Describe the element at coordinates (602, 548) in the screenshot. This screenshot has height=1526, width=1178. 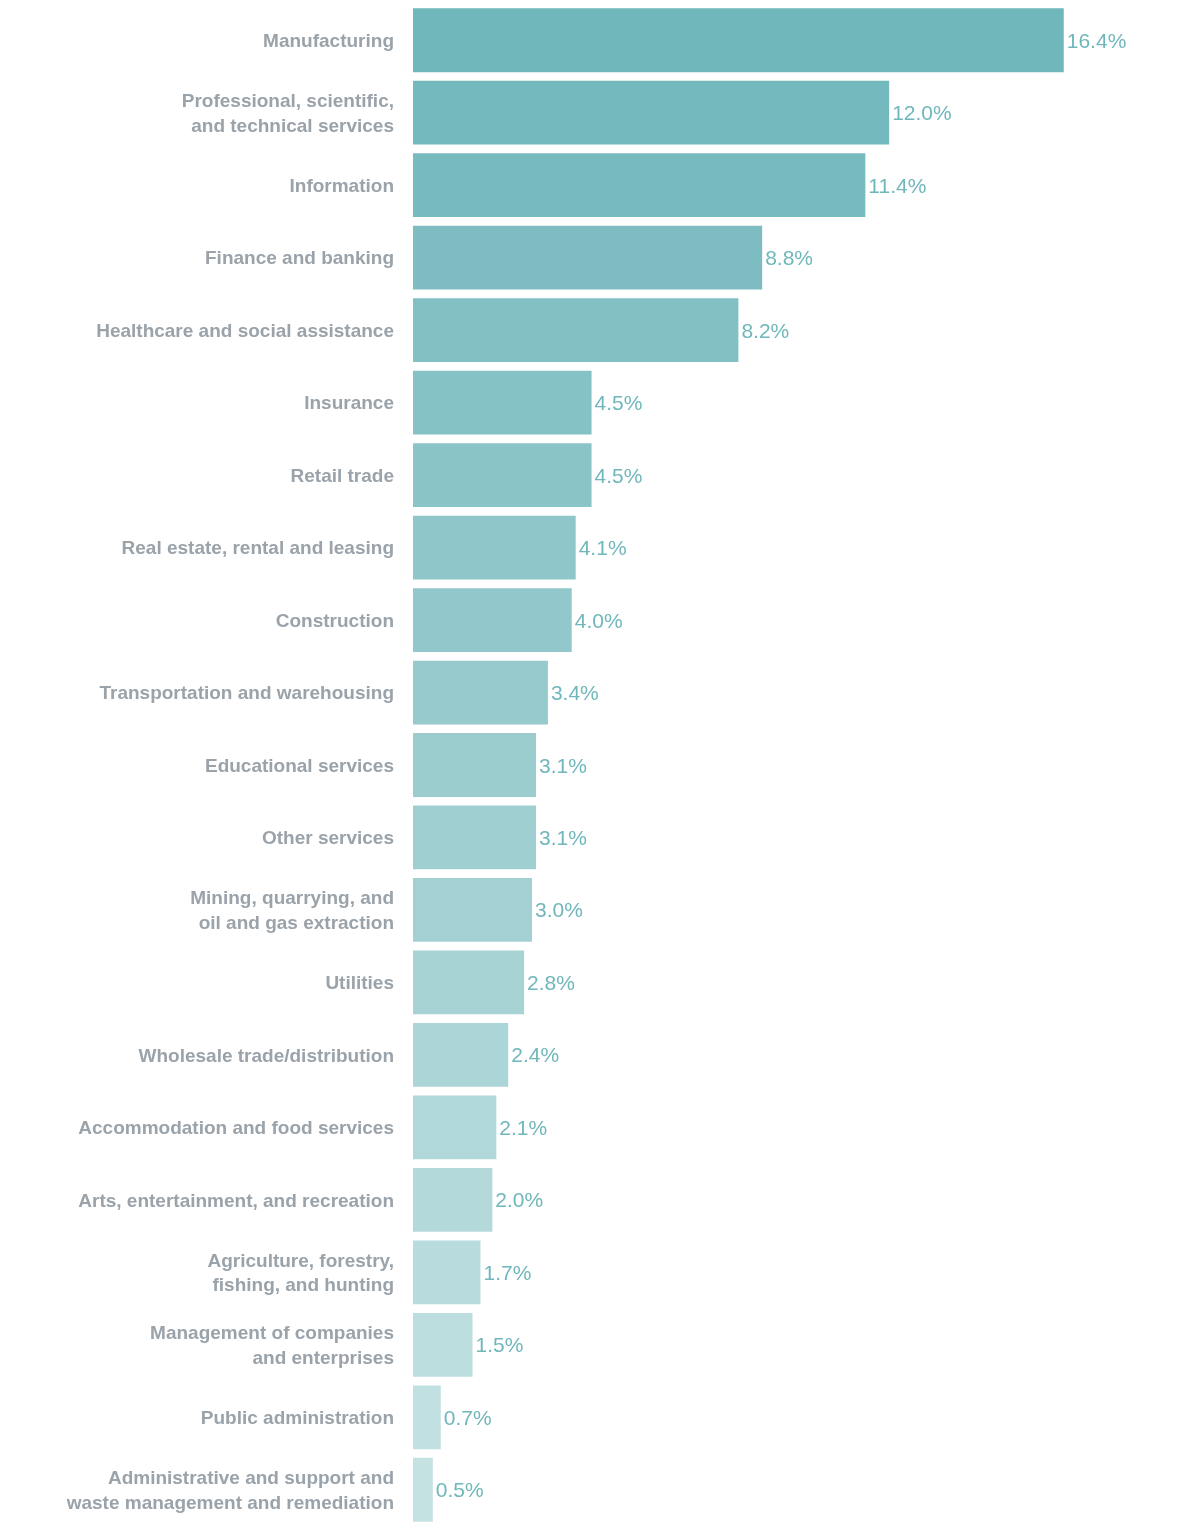
I see `data-label: 4.1%` at that location.